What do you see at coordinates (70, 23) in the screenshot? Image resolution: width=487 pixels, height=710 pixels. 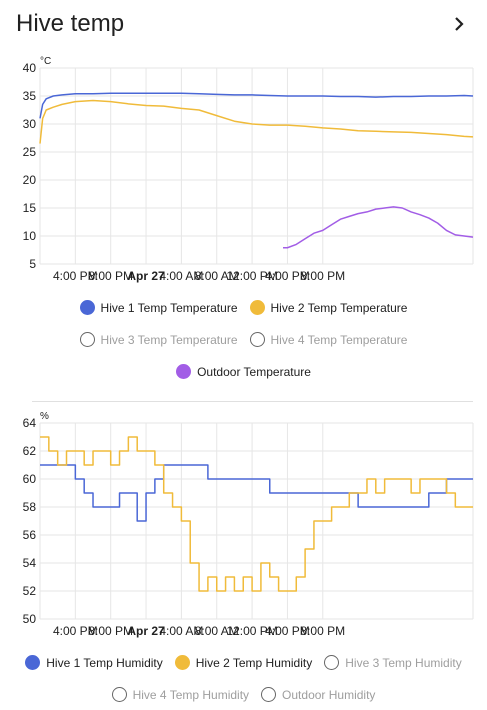 I see `card-title: Hive temp` at bounding box center [70, 23].